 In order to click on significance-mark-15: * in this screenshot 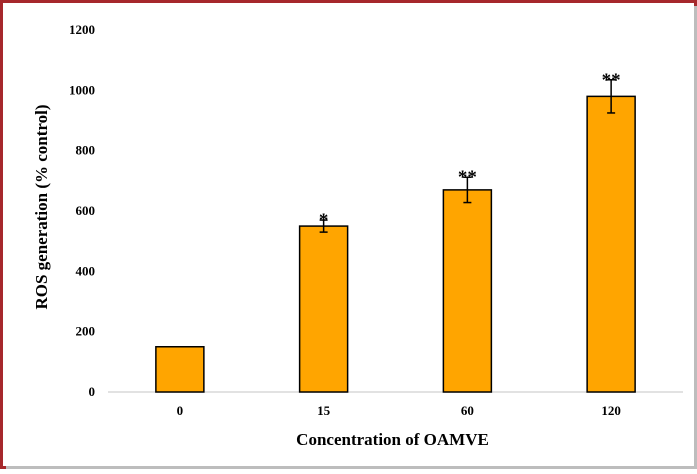, I will do `click(324, 220)`.